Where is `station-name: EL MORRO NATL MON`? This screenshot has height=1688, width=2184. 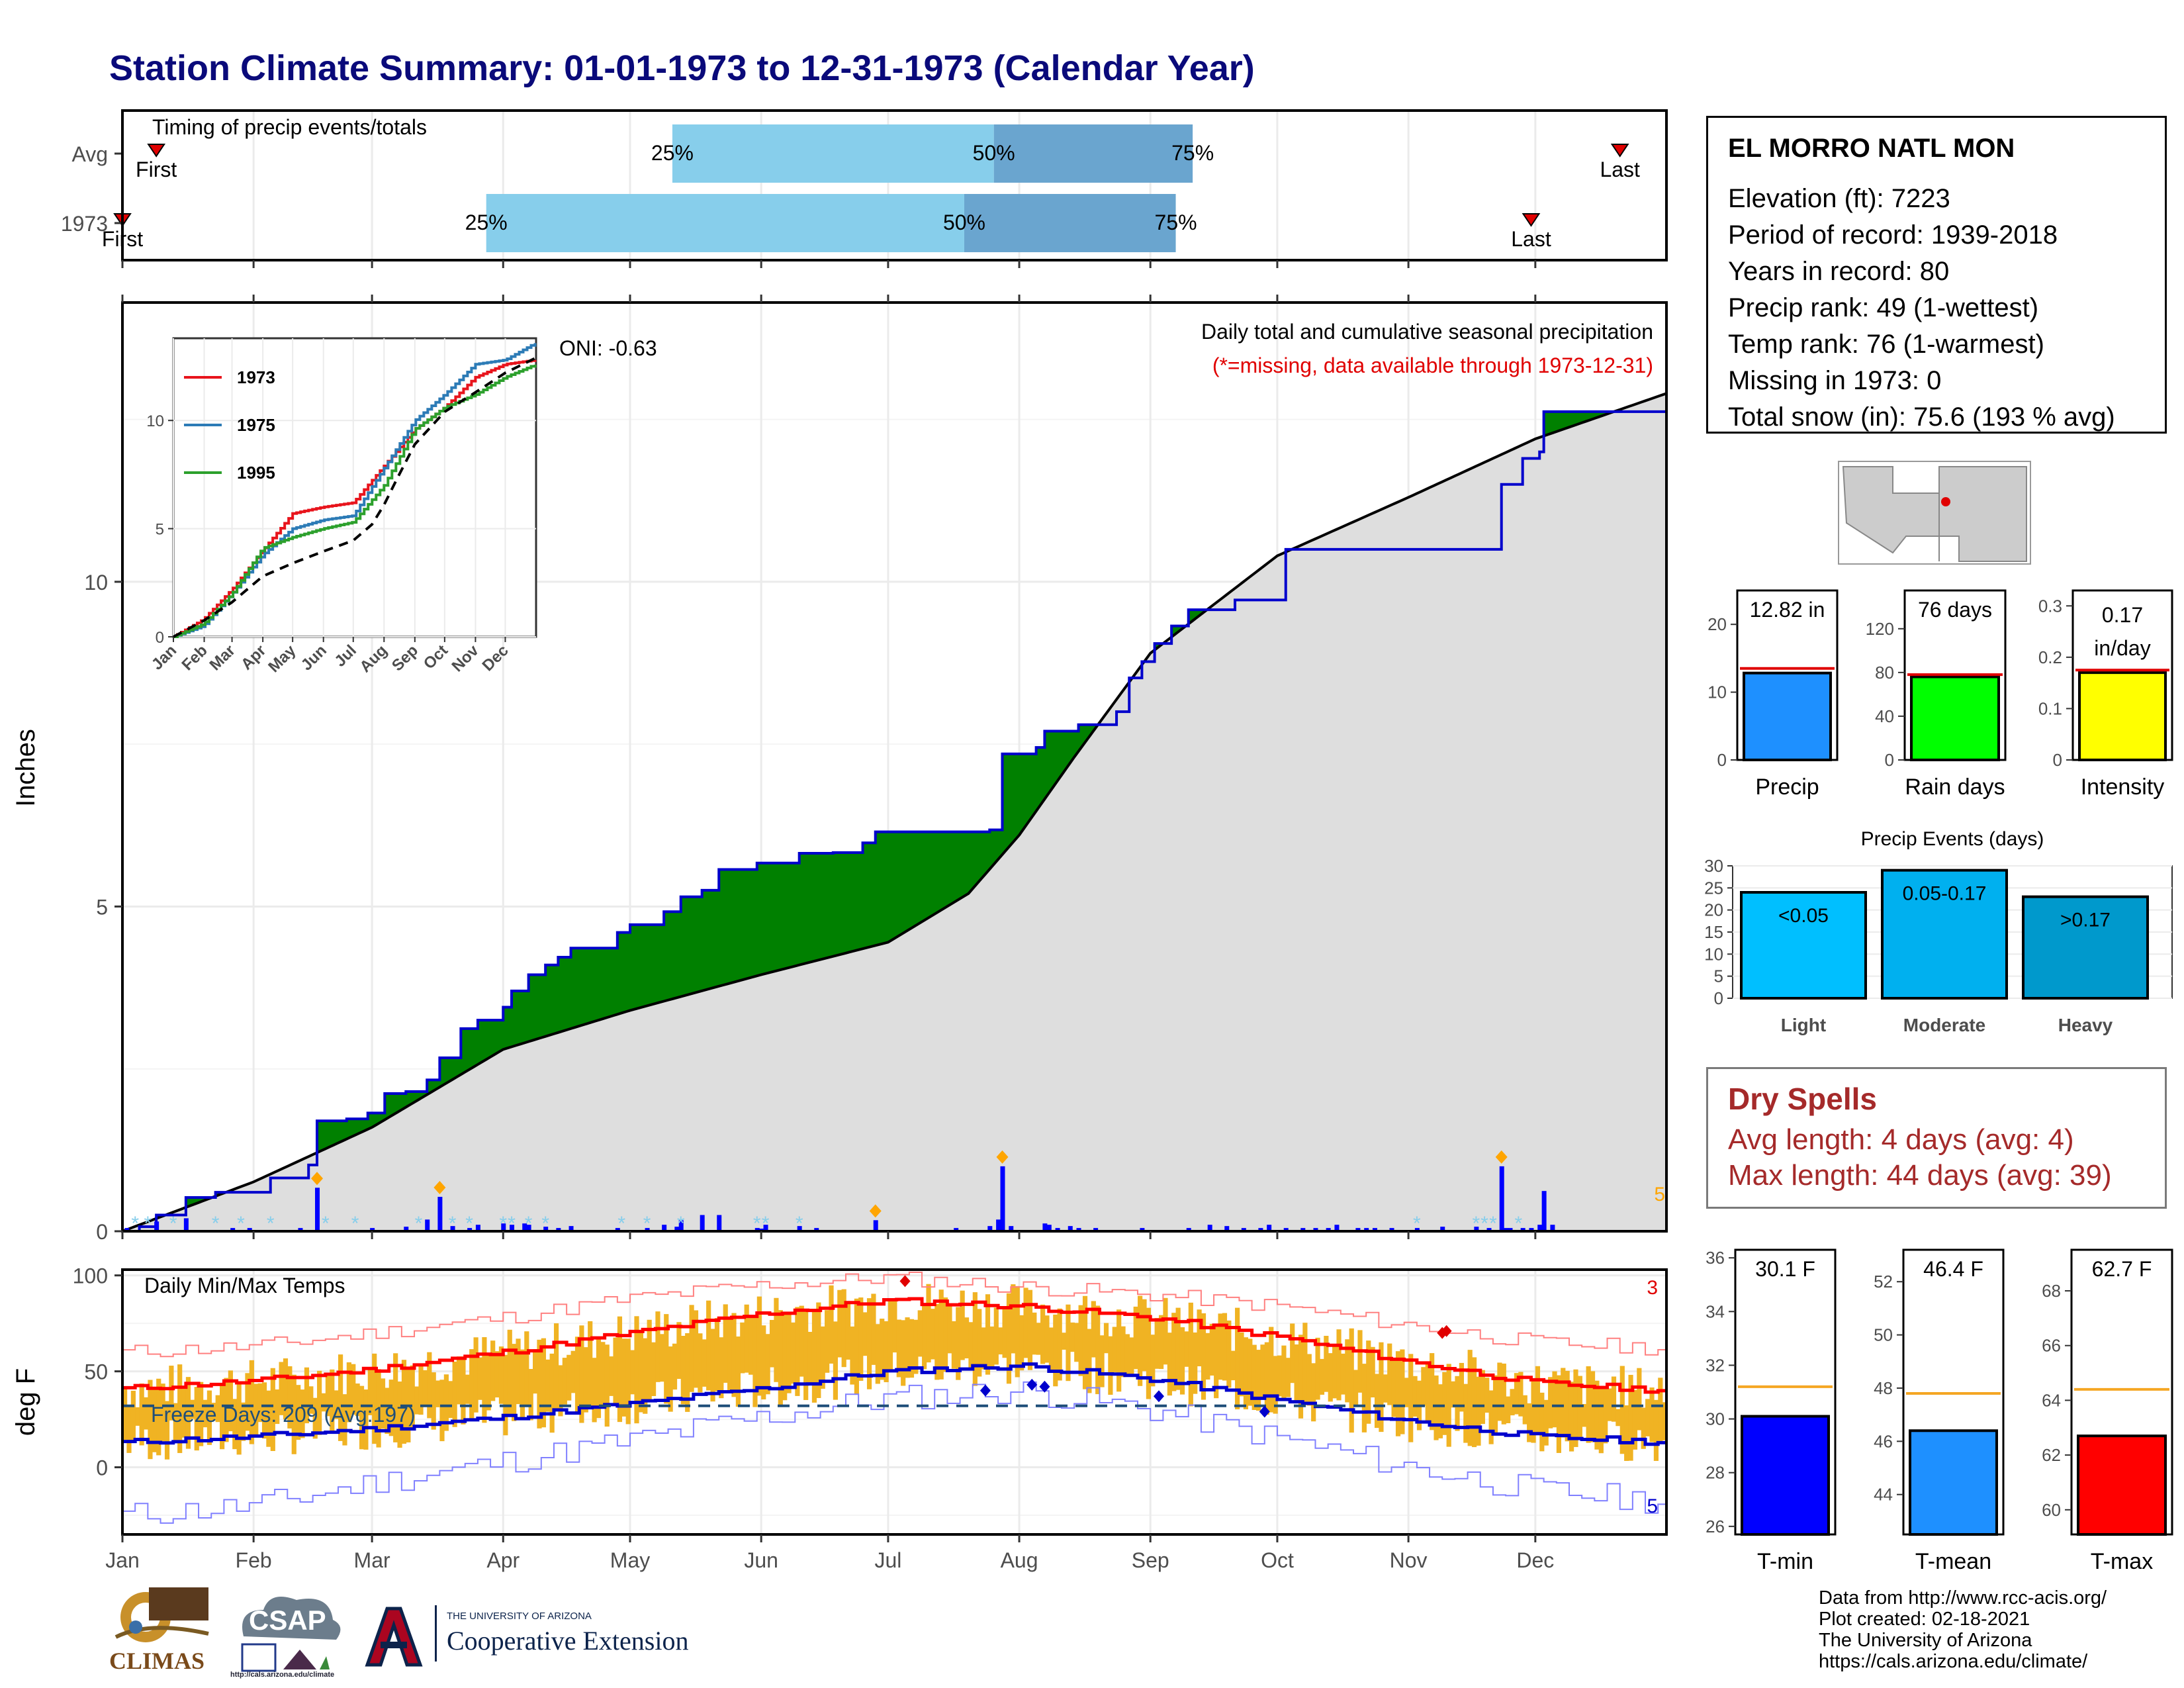 station-name: EL MORRO NATL MON is located at coordinates (1871, 148).